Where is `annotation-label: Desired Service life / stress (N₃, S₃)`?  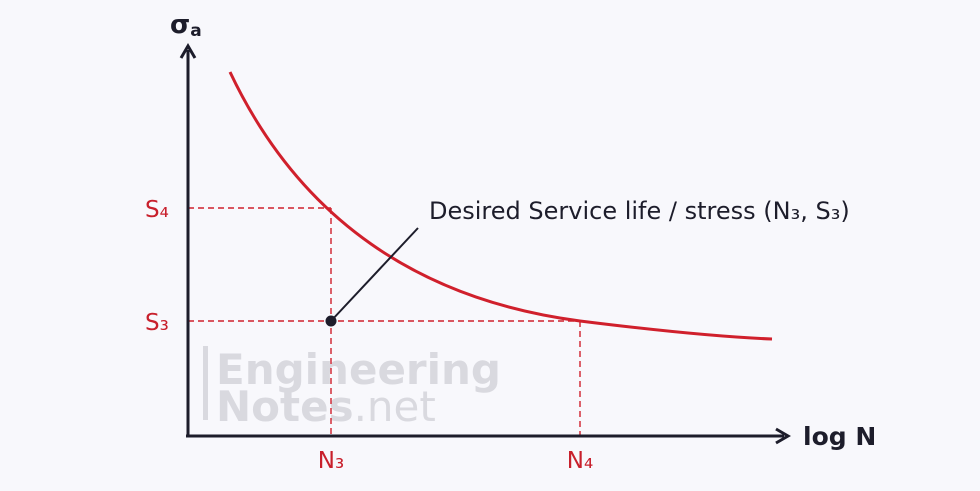
annotation-label: Desired Service life / stress (N₃, S₃) is located at coordinates (639, 211).